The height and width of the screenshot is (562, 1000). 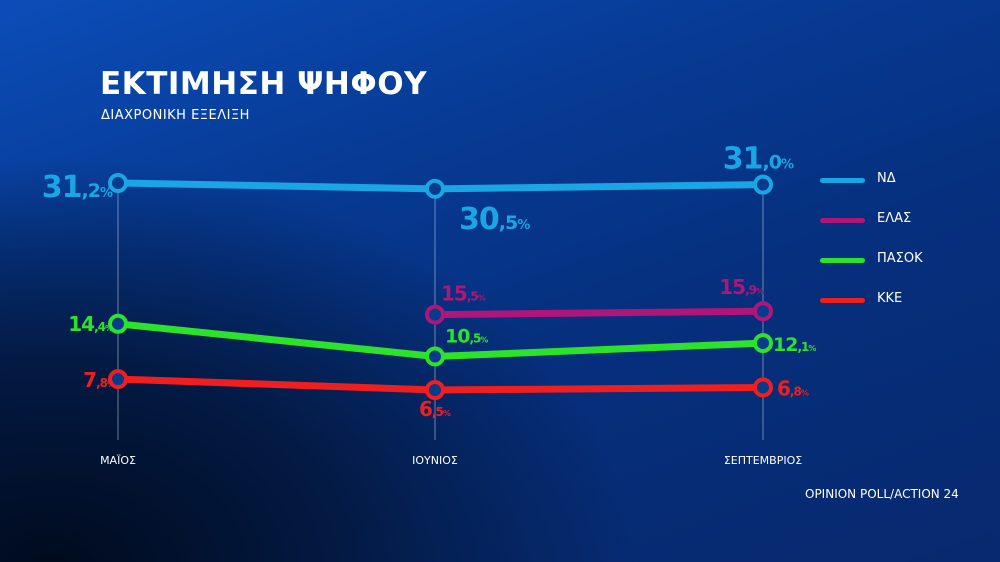 What do you see at coordinates (264, 84) in the screenshot?
I see `page-title: ΕΚΤΙΜΗΣΗ ΨΗΦΟΥ` at bounding box center [264, 84].